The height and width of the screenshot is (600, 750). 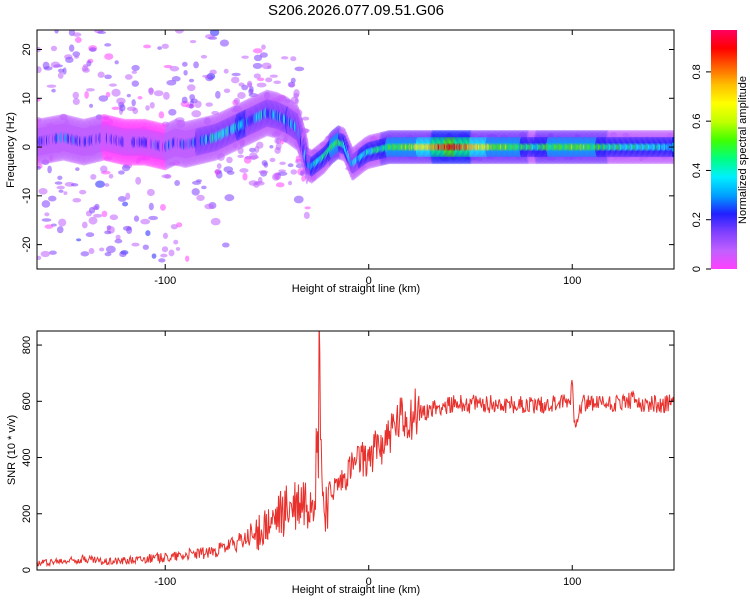 I want to click on colorbar-tick-label: 0.8, so click(x=697, y=71).